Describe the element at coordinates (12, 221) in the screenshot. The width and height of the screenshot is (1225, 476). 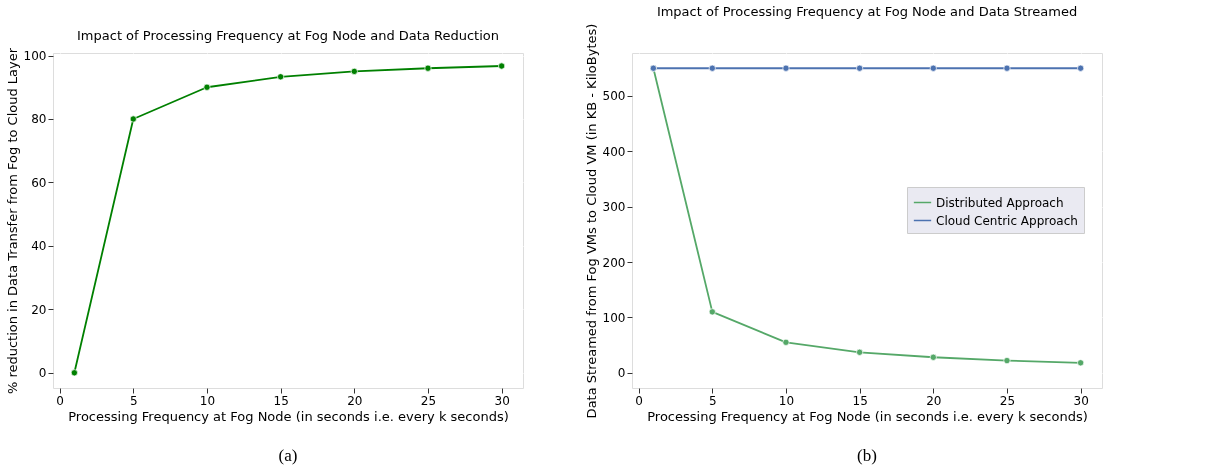
I see `y-axis-title: % reduction in Data Transfer from Fog to Cloud Layer` at that location.